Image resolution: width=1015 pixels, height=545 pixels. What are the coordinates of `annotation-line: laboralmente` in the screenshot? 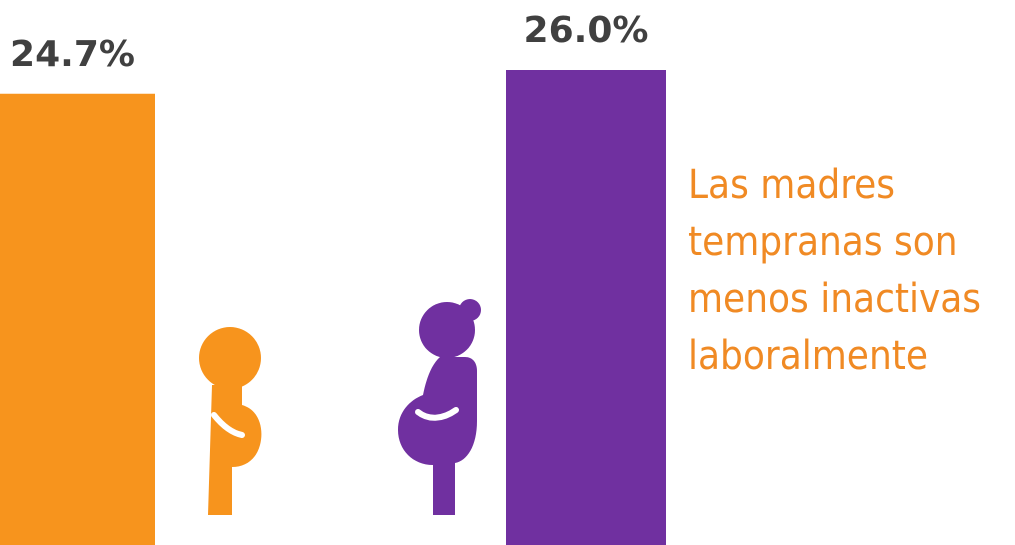 It's located at (808, 356).